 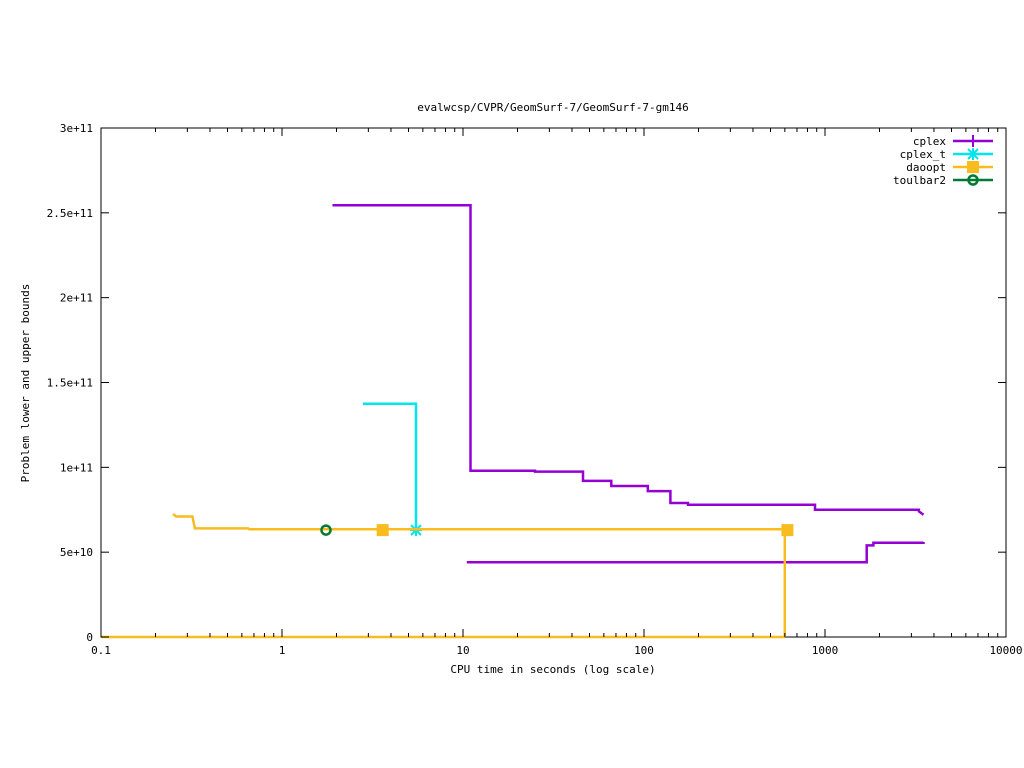 What do you see at coordinates (76, 552) in the screenshot?
I see `y-tick-label: 5e+10` at bounding box center [76, 552].